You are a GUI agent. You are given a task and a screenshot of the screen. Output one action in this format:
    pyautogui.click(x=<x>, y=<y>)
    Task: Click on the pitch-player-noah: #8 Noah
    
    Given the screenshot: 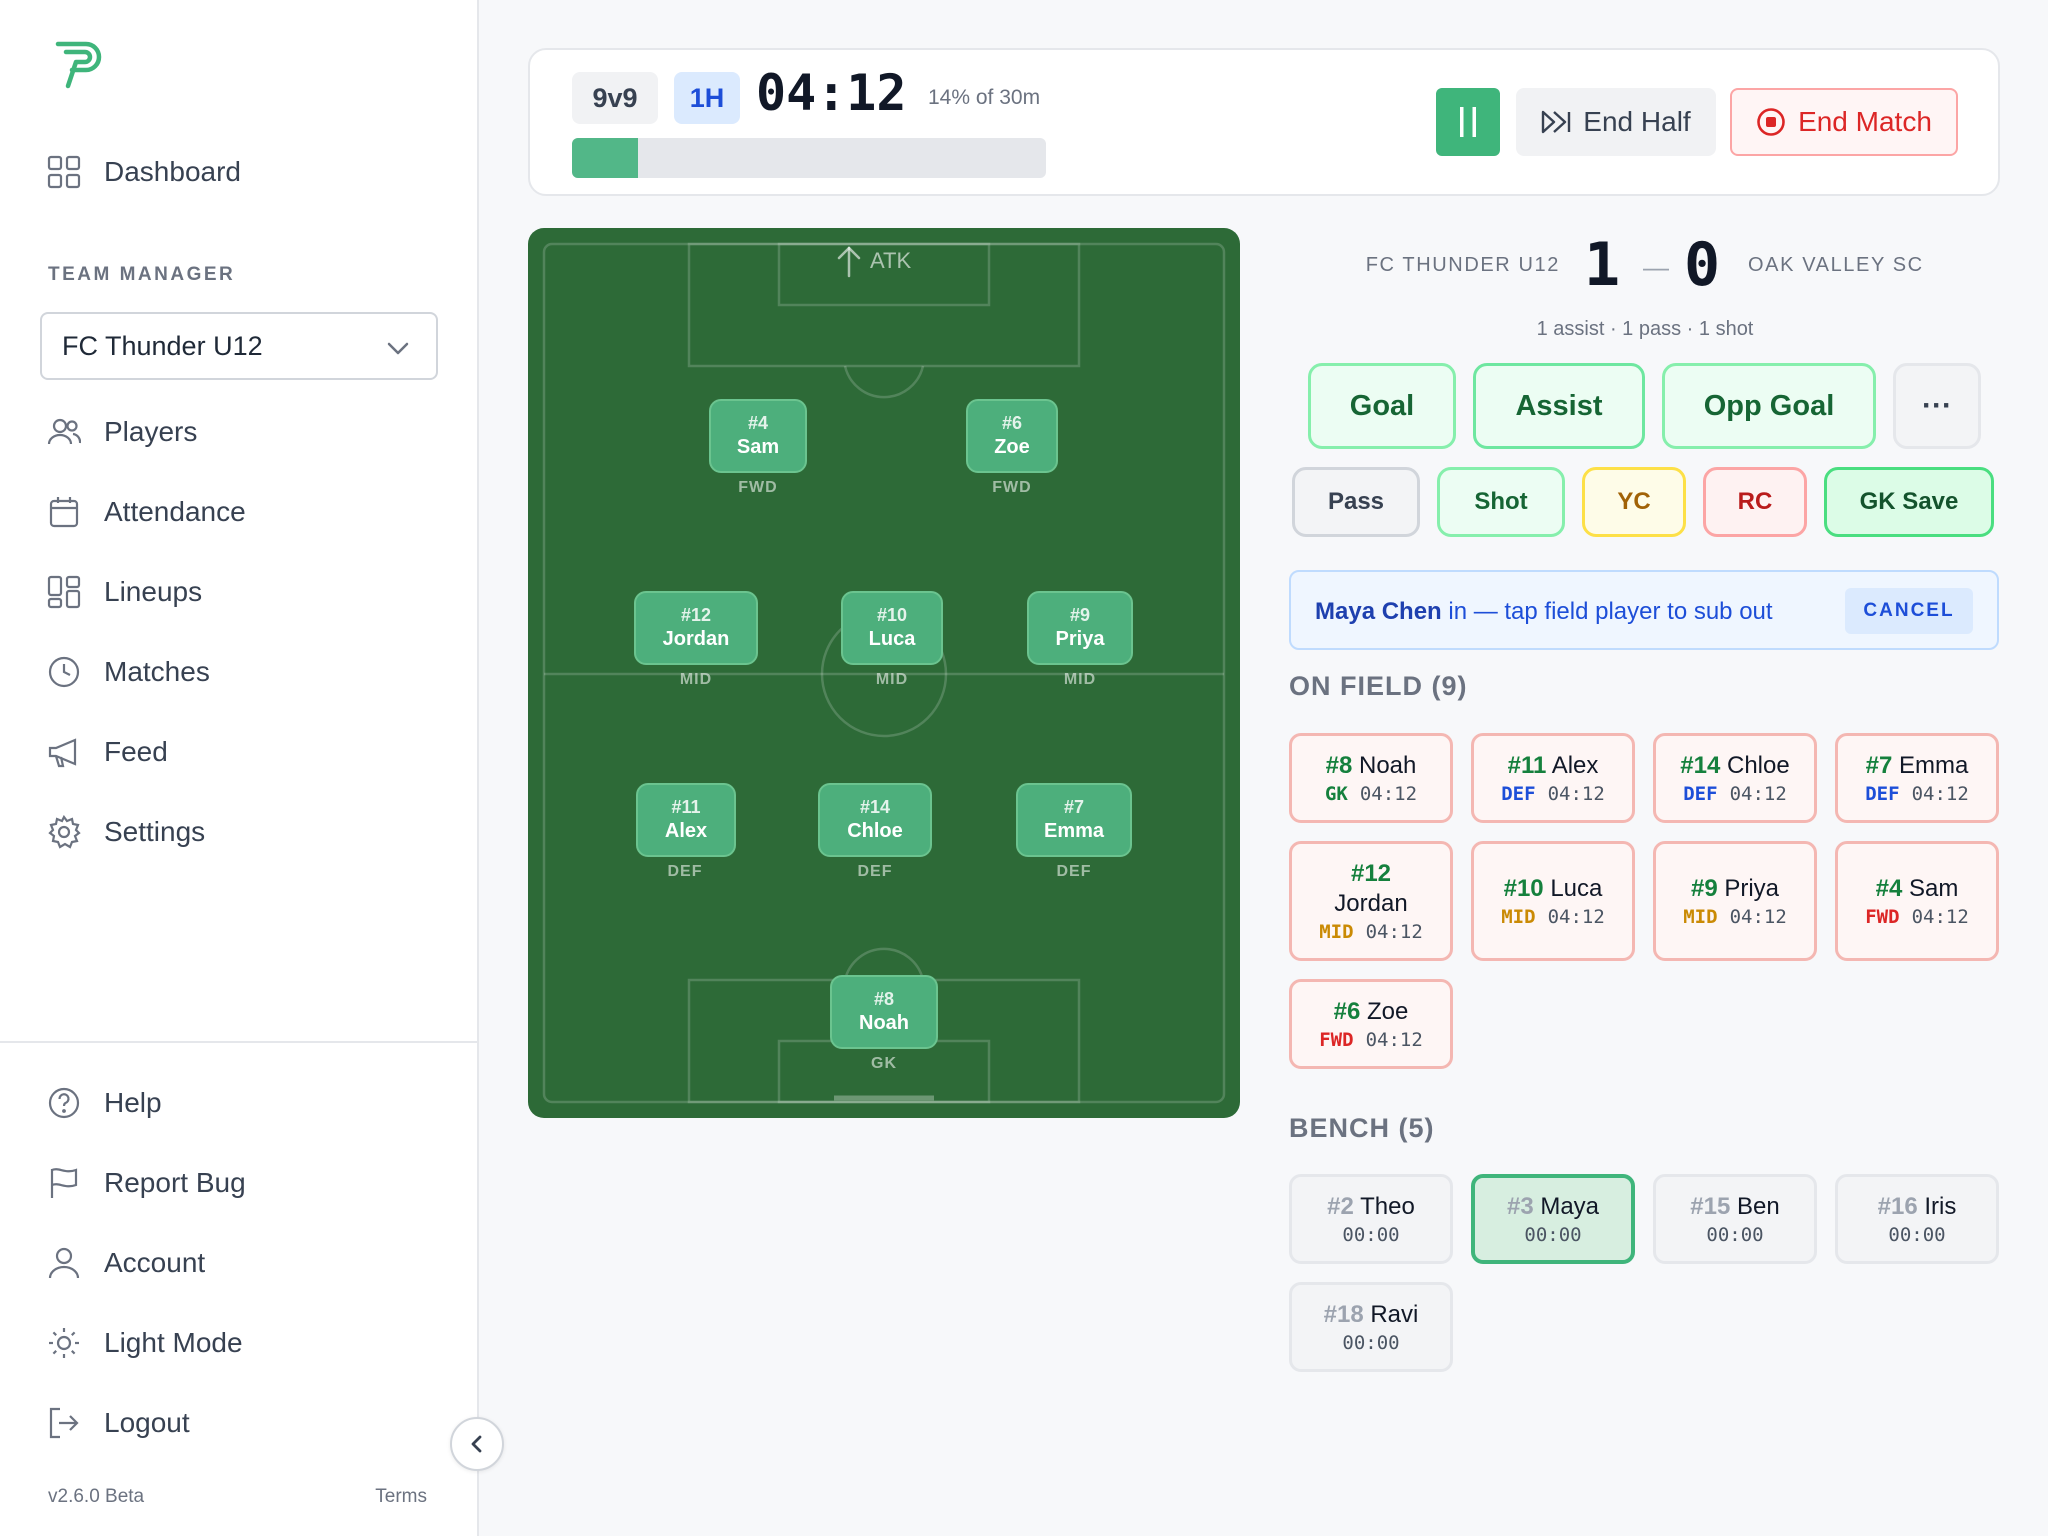 What is the action you would take?
    pyautogui.click(x=884, y=1012)
    